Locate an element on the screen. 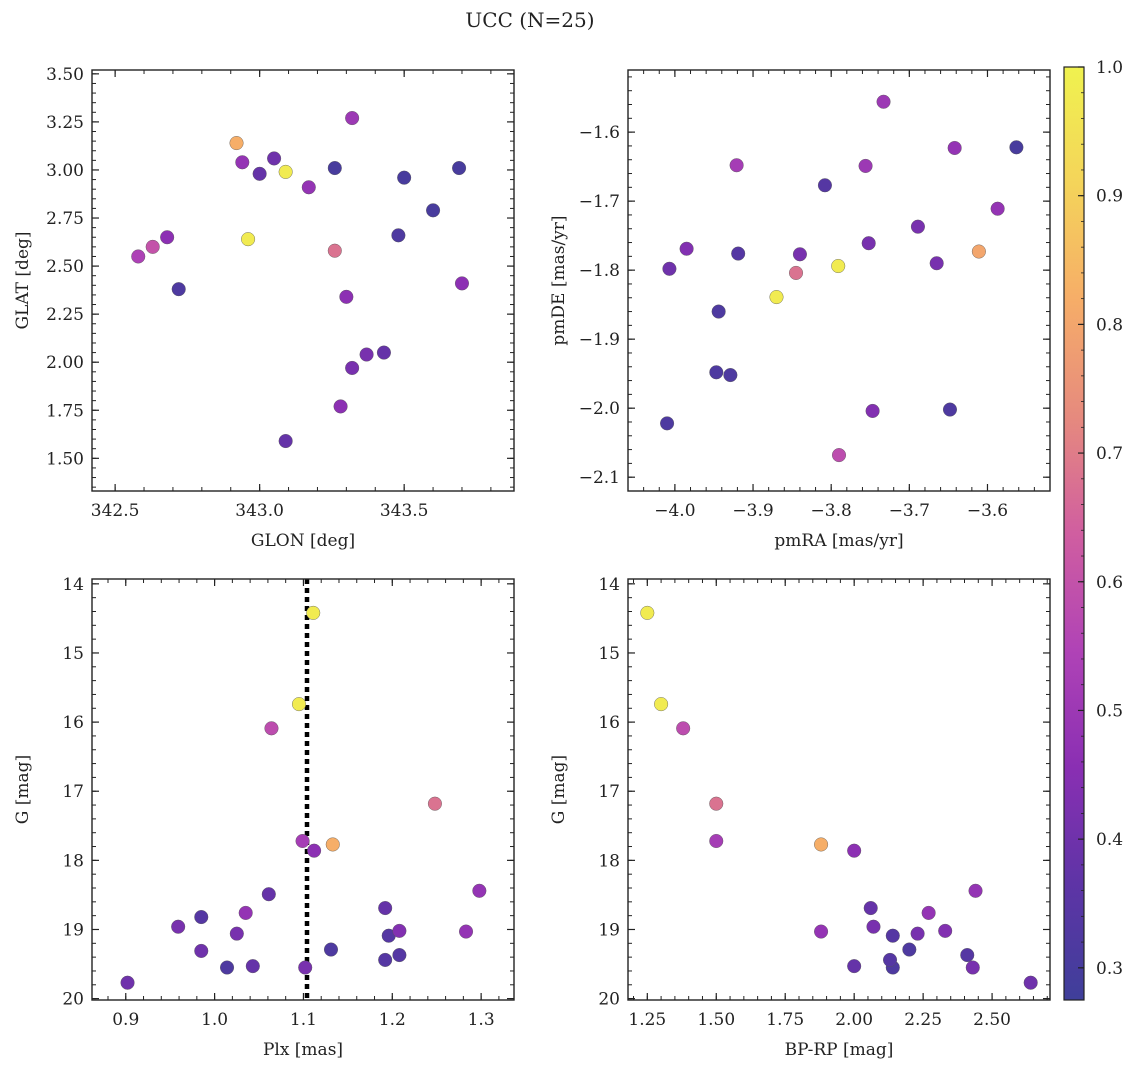 This screenshot has height=1067, width=1136. y-axis-label: GLAT [deg] is located at coordinates (23, 280).